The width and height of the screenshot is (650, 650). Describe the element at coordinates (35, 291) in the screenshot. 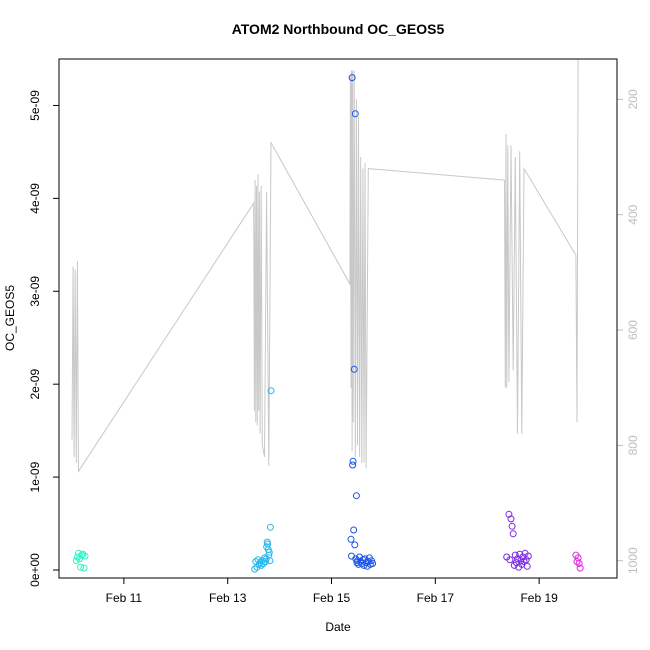

I see `y-tick-label: 3e-09` at that location.